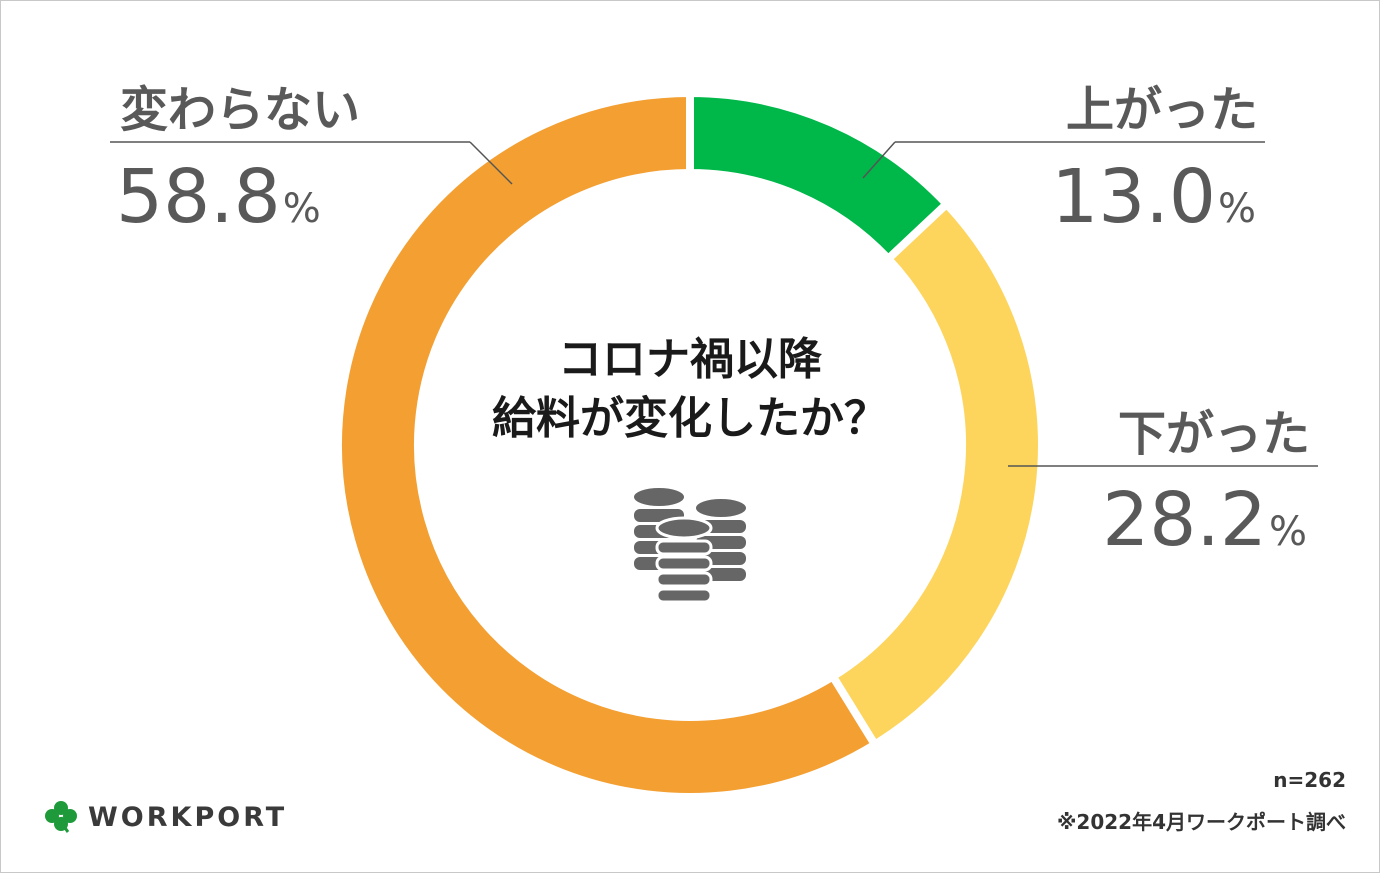 The width and height of the screenshot is (1380, 873). Describe the element at coordinates (1214, 434) in the screenshot. I see `label-sagatta: 下がった` at that location.